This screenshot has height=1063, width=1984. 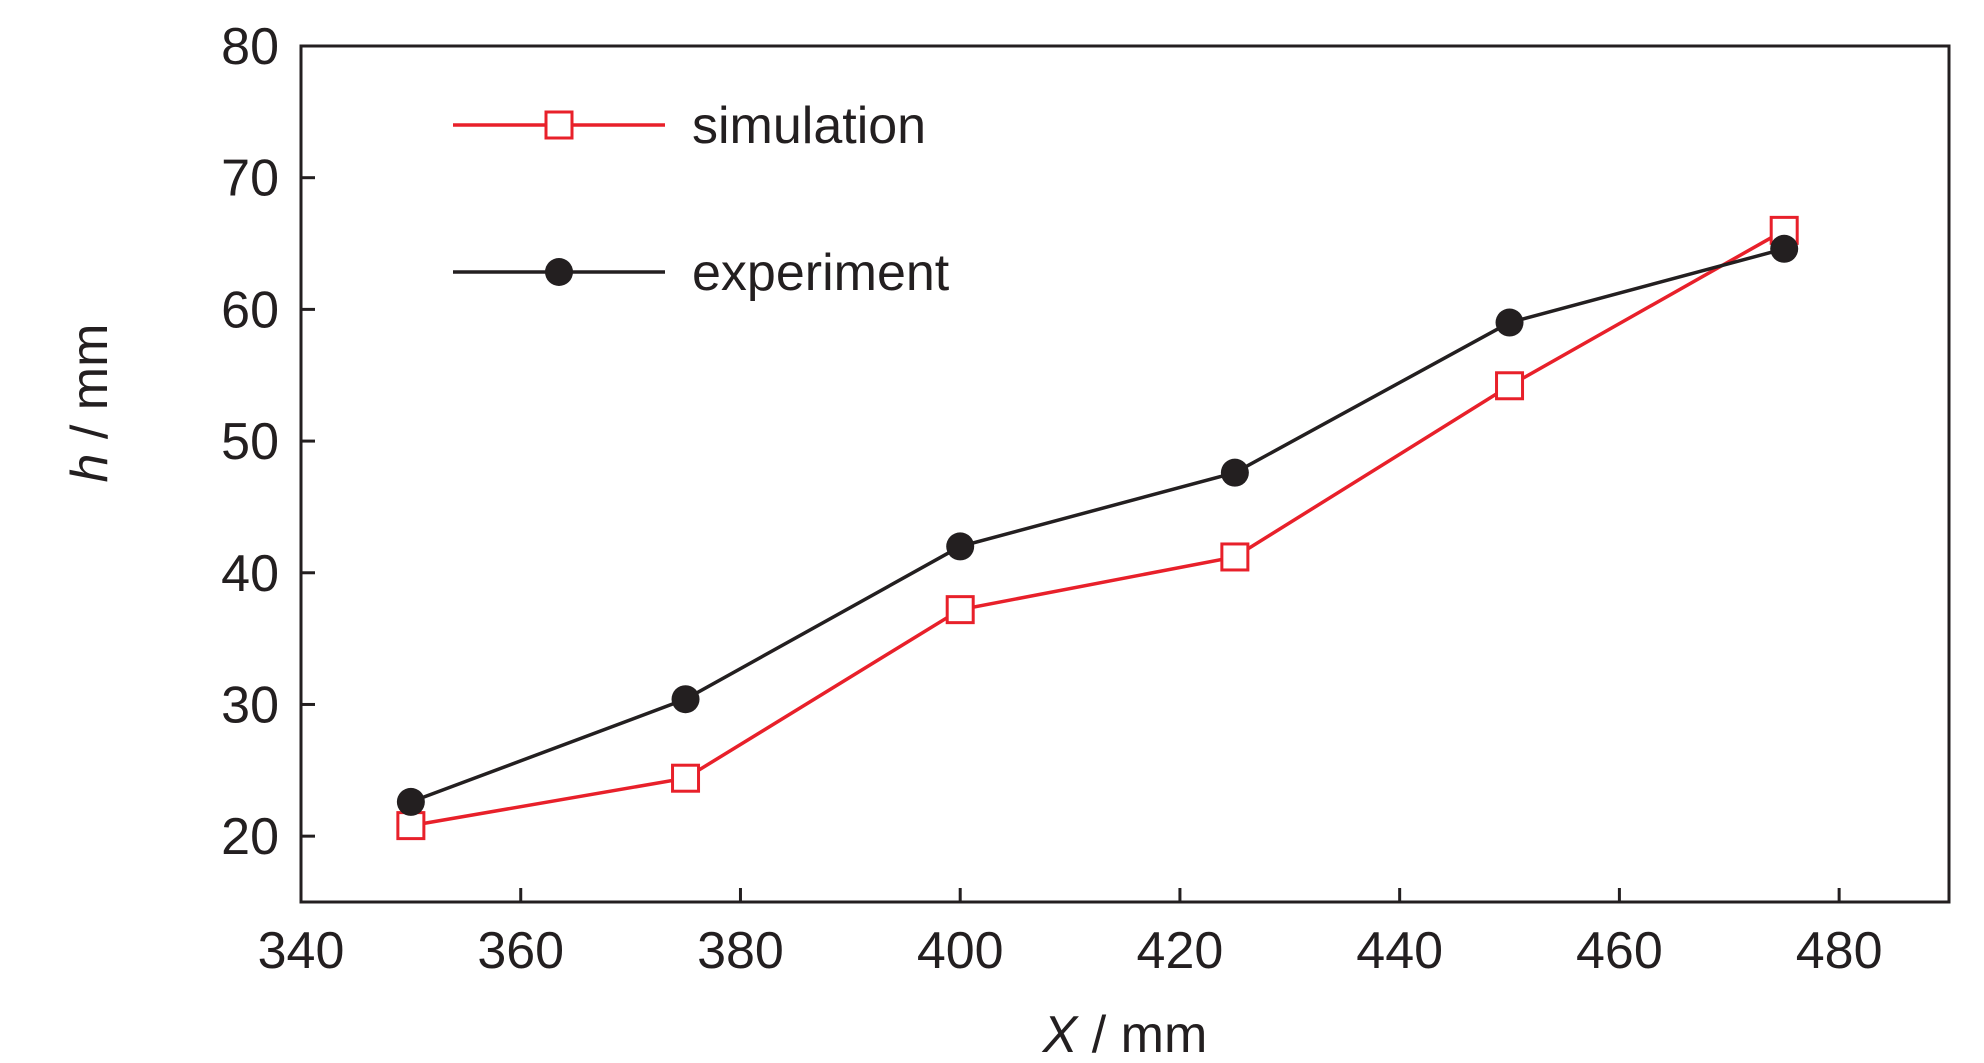 What do you see at coordinates (559, 125) in the screenshot?
I see `legend-marker-simulation` at bounding box center [559, 125].